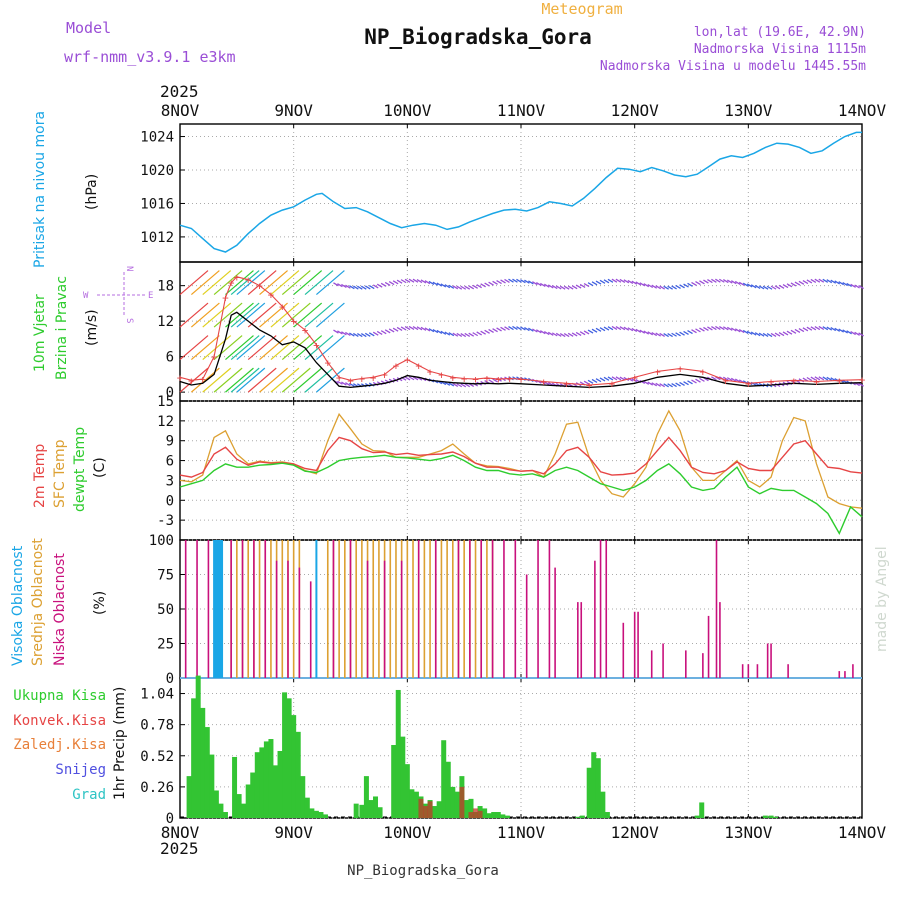  Describe the element at coordinates (462, 802) in the screenshot. I see `precip-convective-bar` at that location.